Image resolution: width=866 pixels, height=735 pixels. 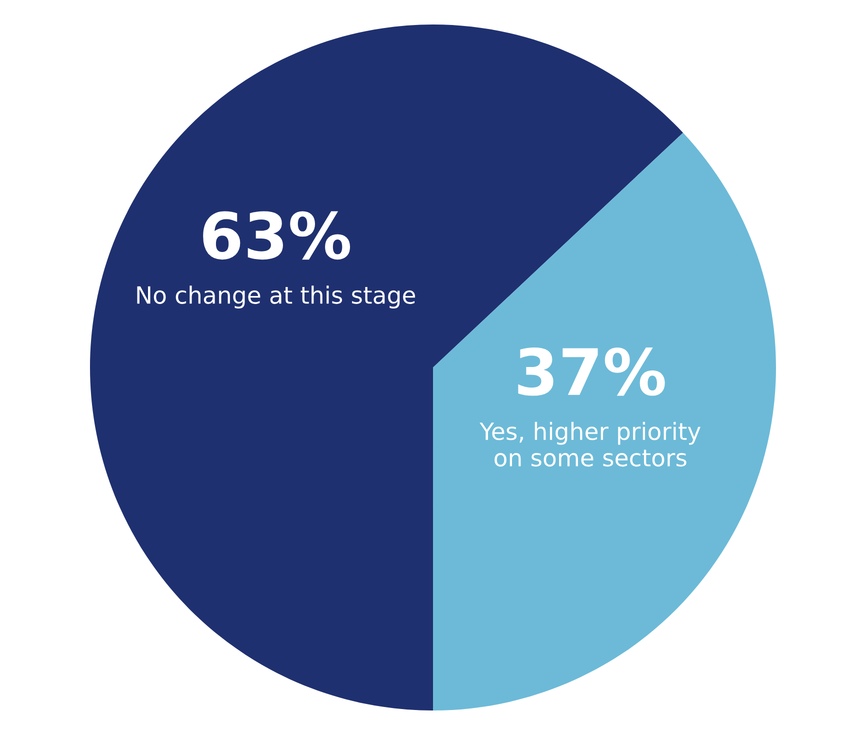 I want to click on slice-label: Yes, higher priority on some sectors, so click(x=590, y=444).